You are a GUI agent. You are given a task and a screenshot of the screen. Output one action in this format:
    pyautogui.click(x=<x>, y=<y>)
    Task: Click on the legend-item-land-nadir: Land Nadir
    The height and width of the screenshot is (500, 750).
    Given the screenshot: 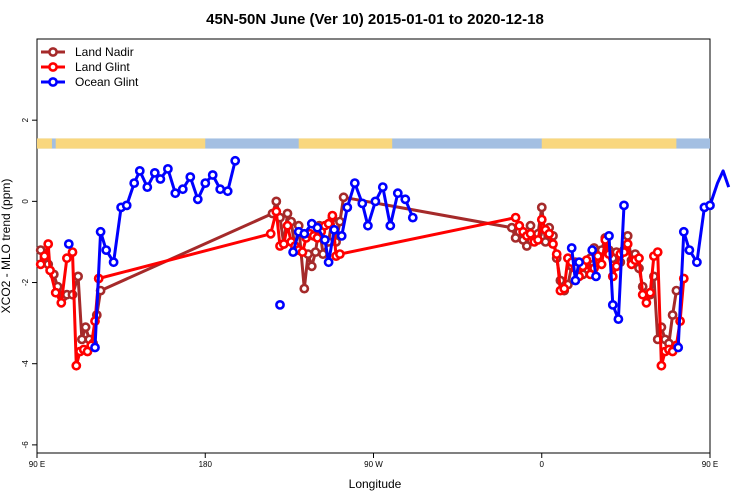 What is the action you would take?
    pyautogui.click(x=87, y=52)
    